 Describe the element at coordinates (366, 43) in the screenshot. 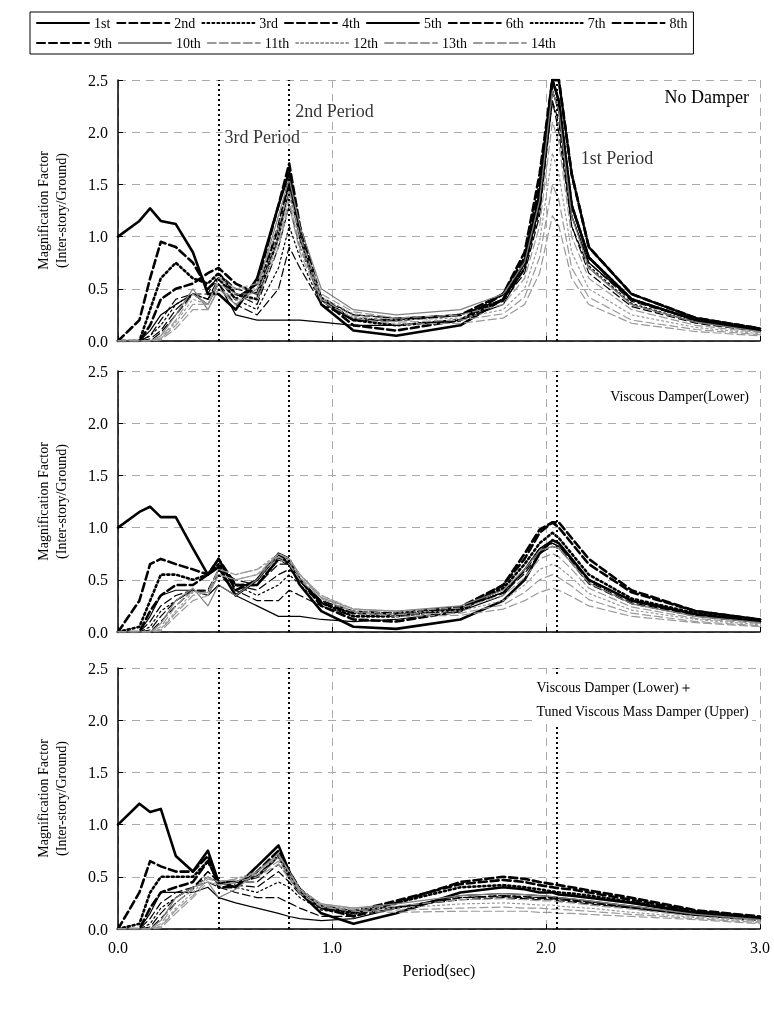

I see `legend-label: 12th` at that location.